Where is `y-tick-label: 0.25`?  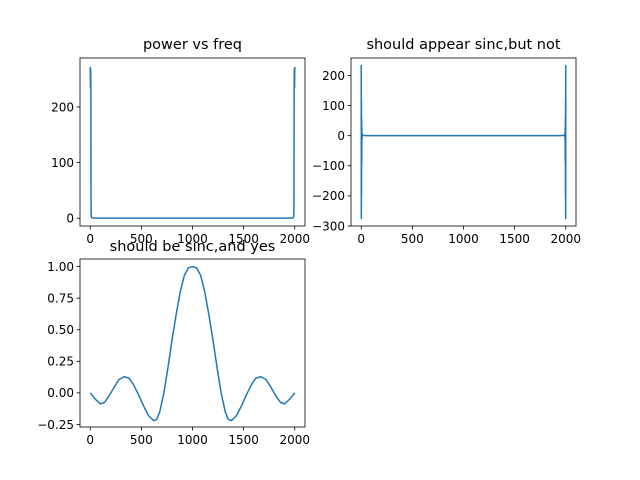
y-tick-label: 0.25 is located at coordinates (60, 362).